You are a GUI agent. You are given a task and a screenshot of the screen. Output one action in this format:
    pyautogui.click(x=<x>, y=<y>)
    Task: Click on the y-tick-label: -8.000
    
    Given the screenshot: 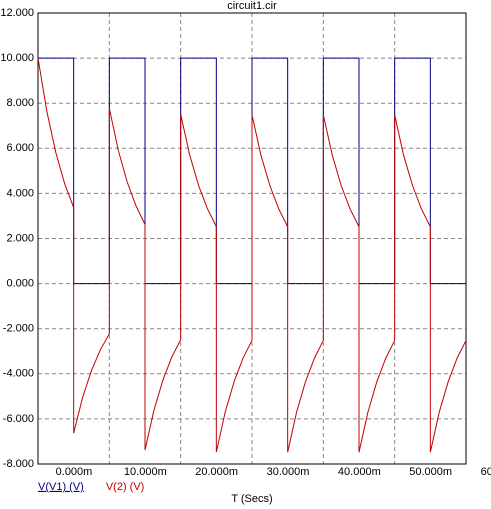 What is the action you would take?
    pyautogui.click(x=18, y=464)
    